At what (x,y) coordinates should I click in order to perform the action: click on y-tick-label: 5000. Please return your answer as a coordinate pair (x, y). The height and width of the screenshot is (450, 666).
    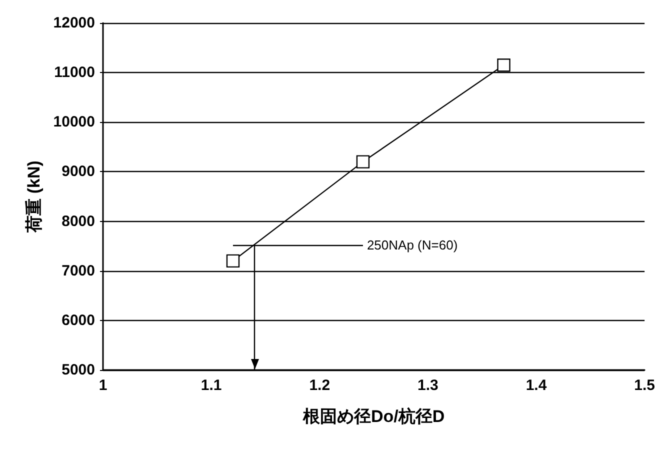
    Looking at the image, I should click on (78, 370).